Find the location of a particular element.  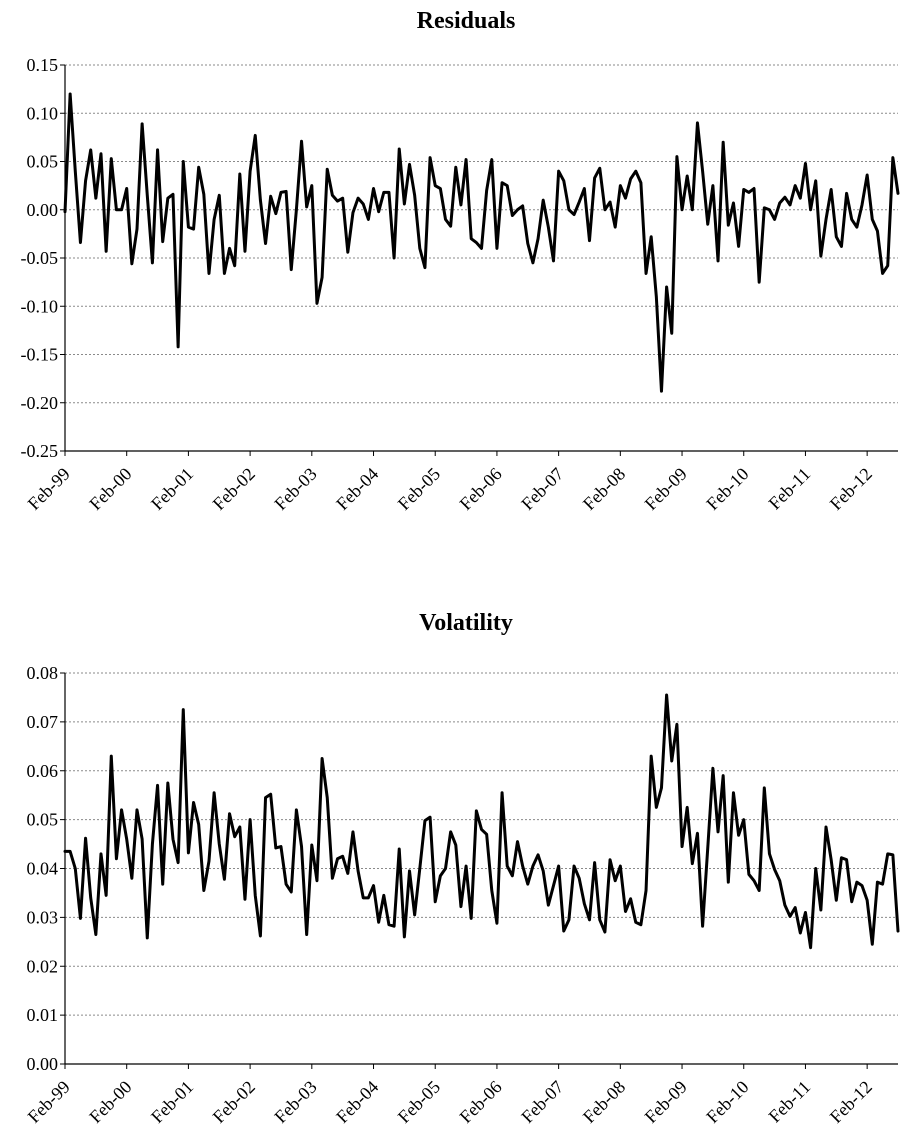

volatility-y-tick-label: 0.01 is located at coordinates (43, 1015).